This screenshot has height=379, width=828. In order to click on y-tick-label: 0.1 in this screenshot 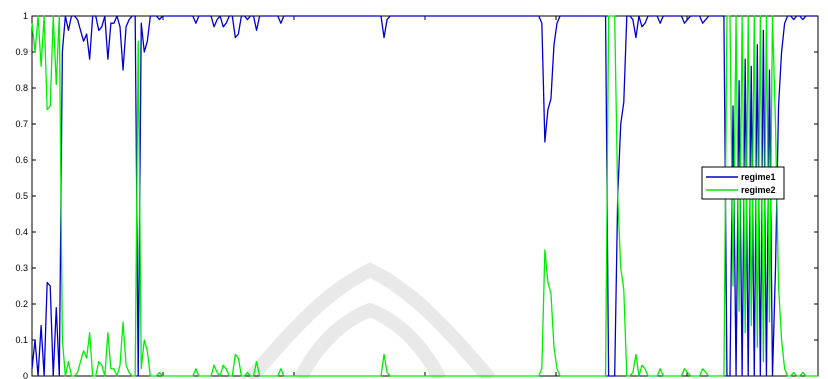, I will do `click(21, 340)`.